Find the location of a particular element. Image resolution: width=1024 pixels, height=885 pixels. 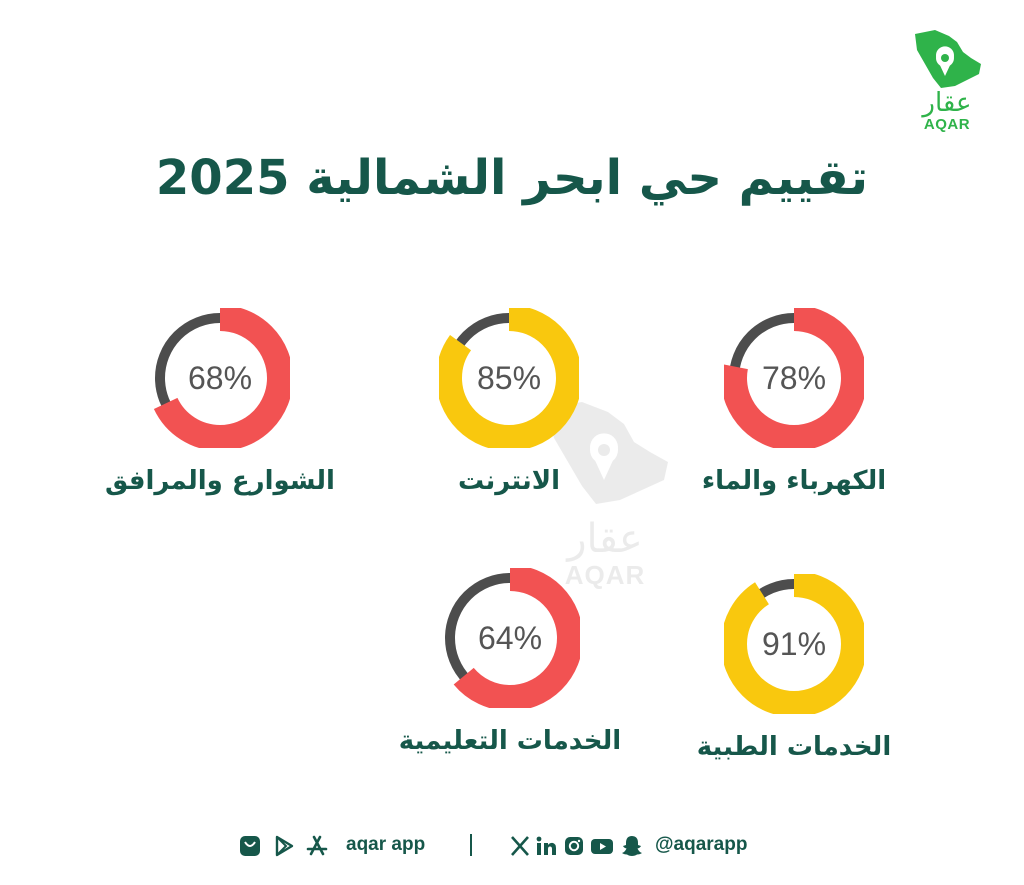

percent-value: 68% is located at coordinates (220, 378).